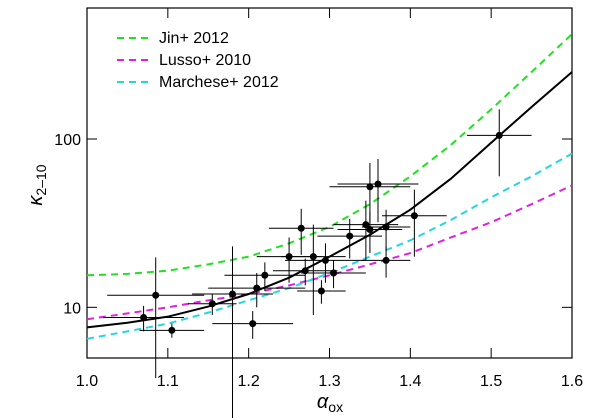 Image resolution: width=594 pixels, height=418 pixels. Describe the element at coordinates (410, 381) in the screenshot. I see `x-tick-label: 1.4` at that location.